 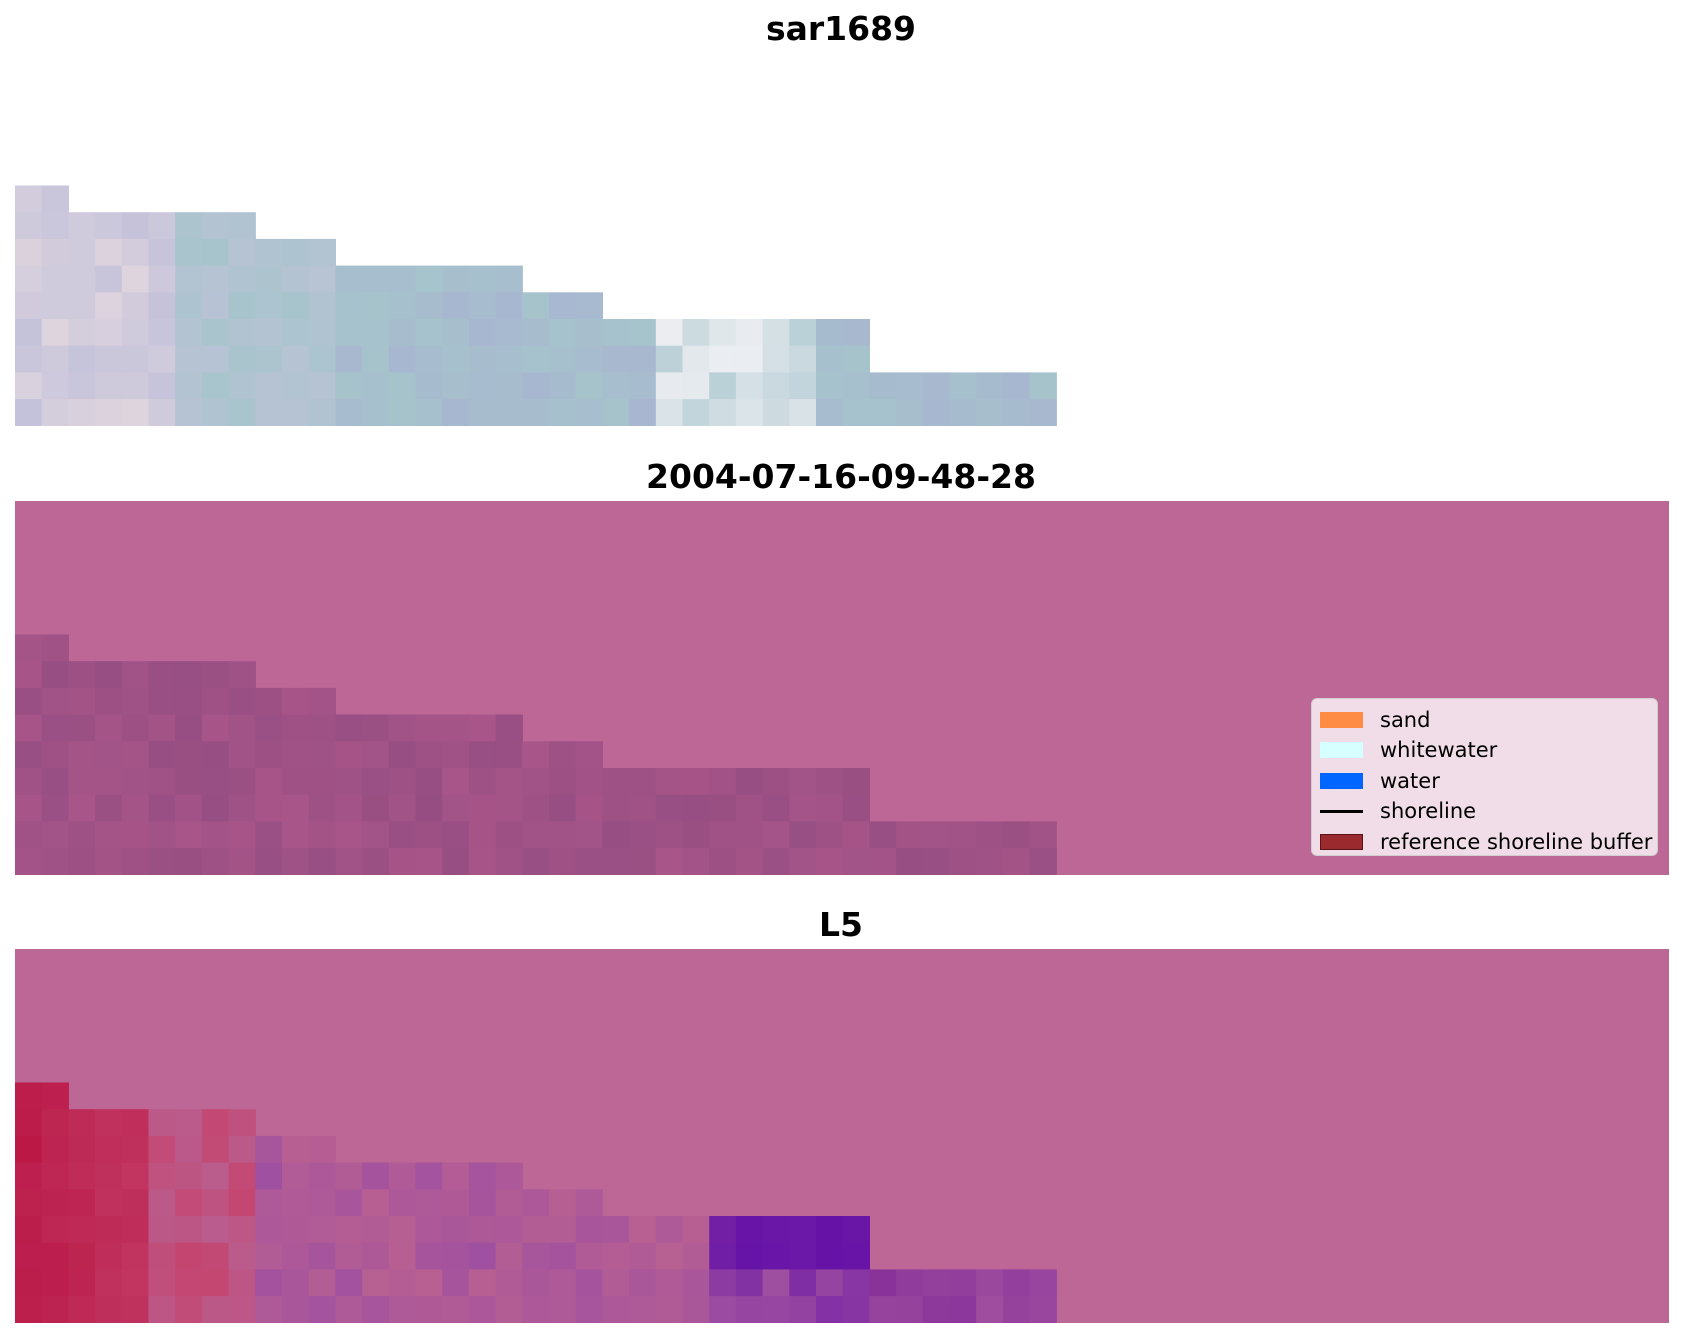 I want to click on legend-label: whitewater, so click(x=1439, y=750).